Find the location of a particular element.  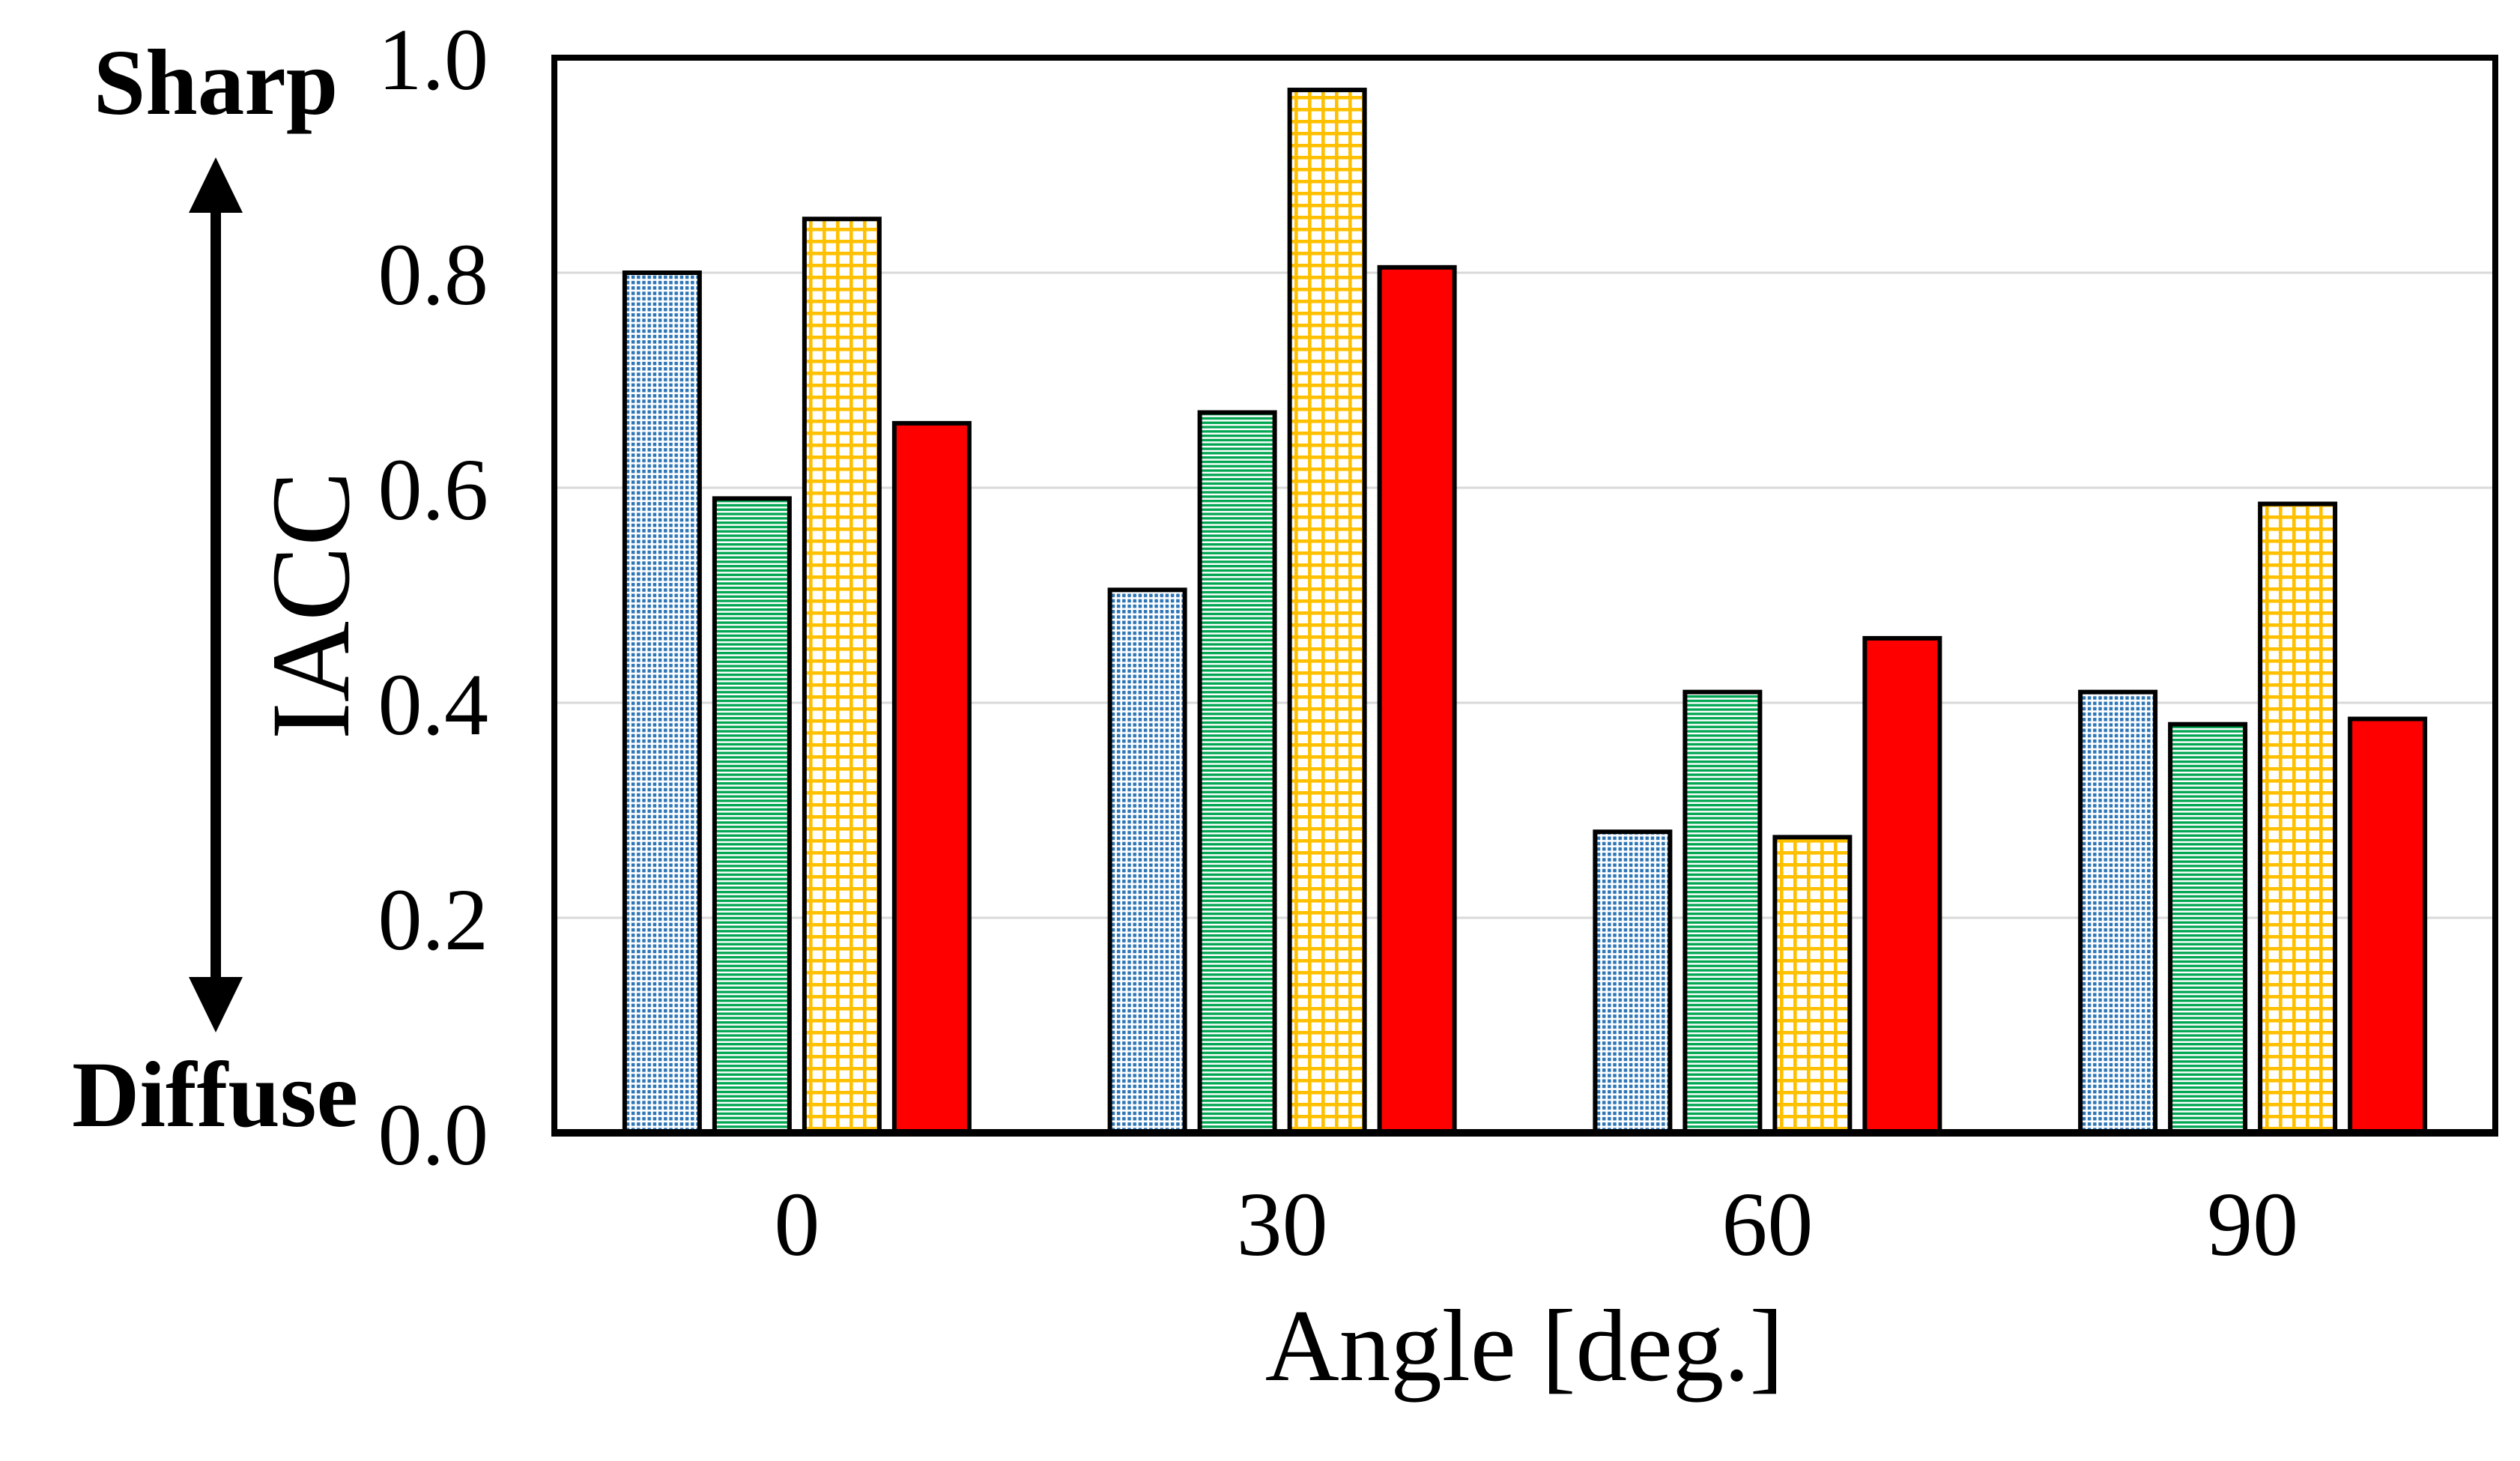

bar-green-striped-at-90deg is located at coordinates (2208, 928).